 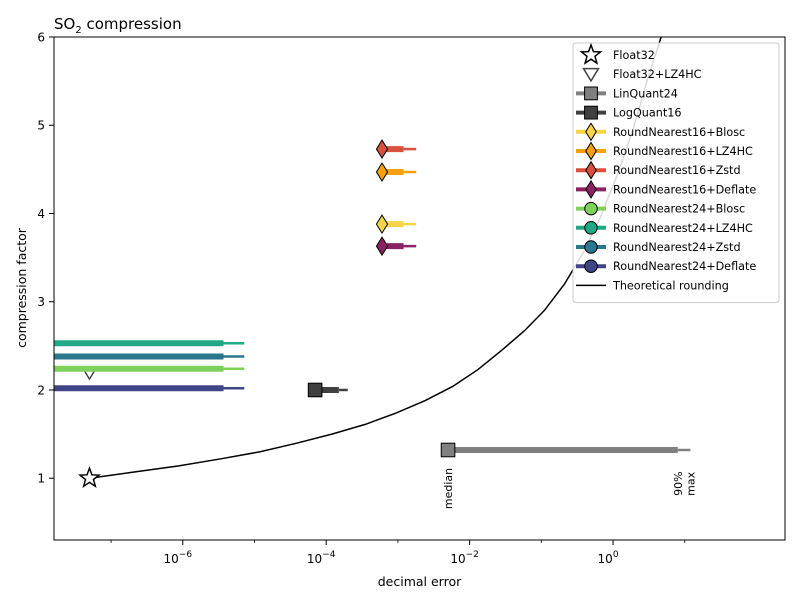 I want to click on legend-item: RoundNearest16+Blosc, so click(x=660, y=132).